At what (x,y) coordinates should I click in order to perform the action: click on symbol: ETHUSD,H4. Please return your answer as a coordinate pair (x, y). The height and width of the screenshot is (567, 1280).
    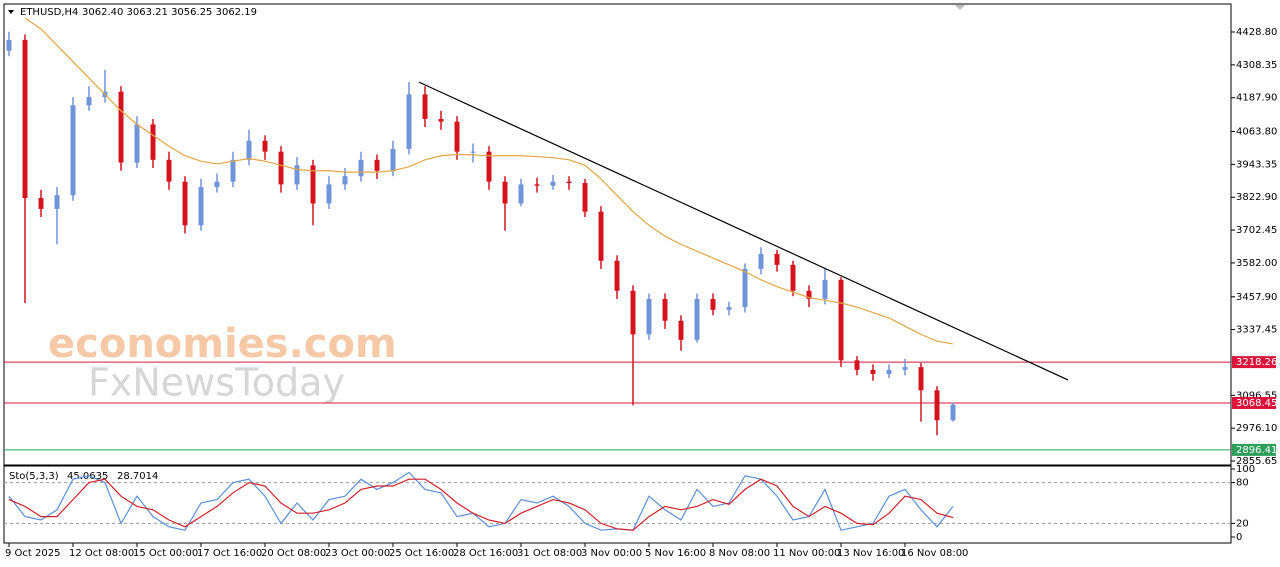
    Looking at the image, I should click on (49, 12).